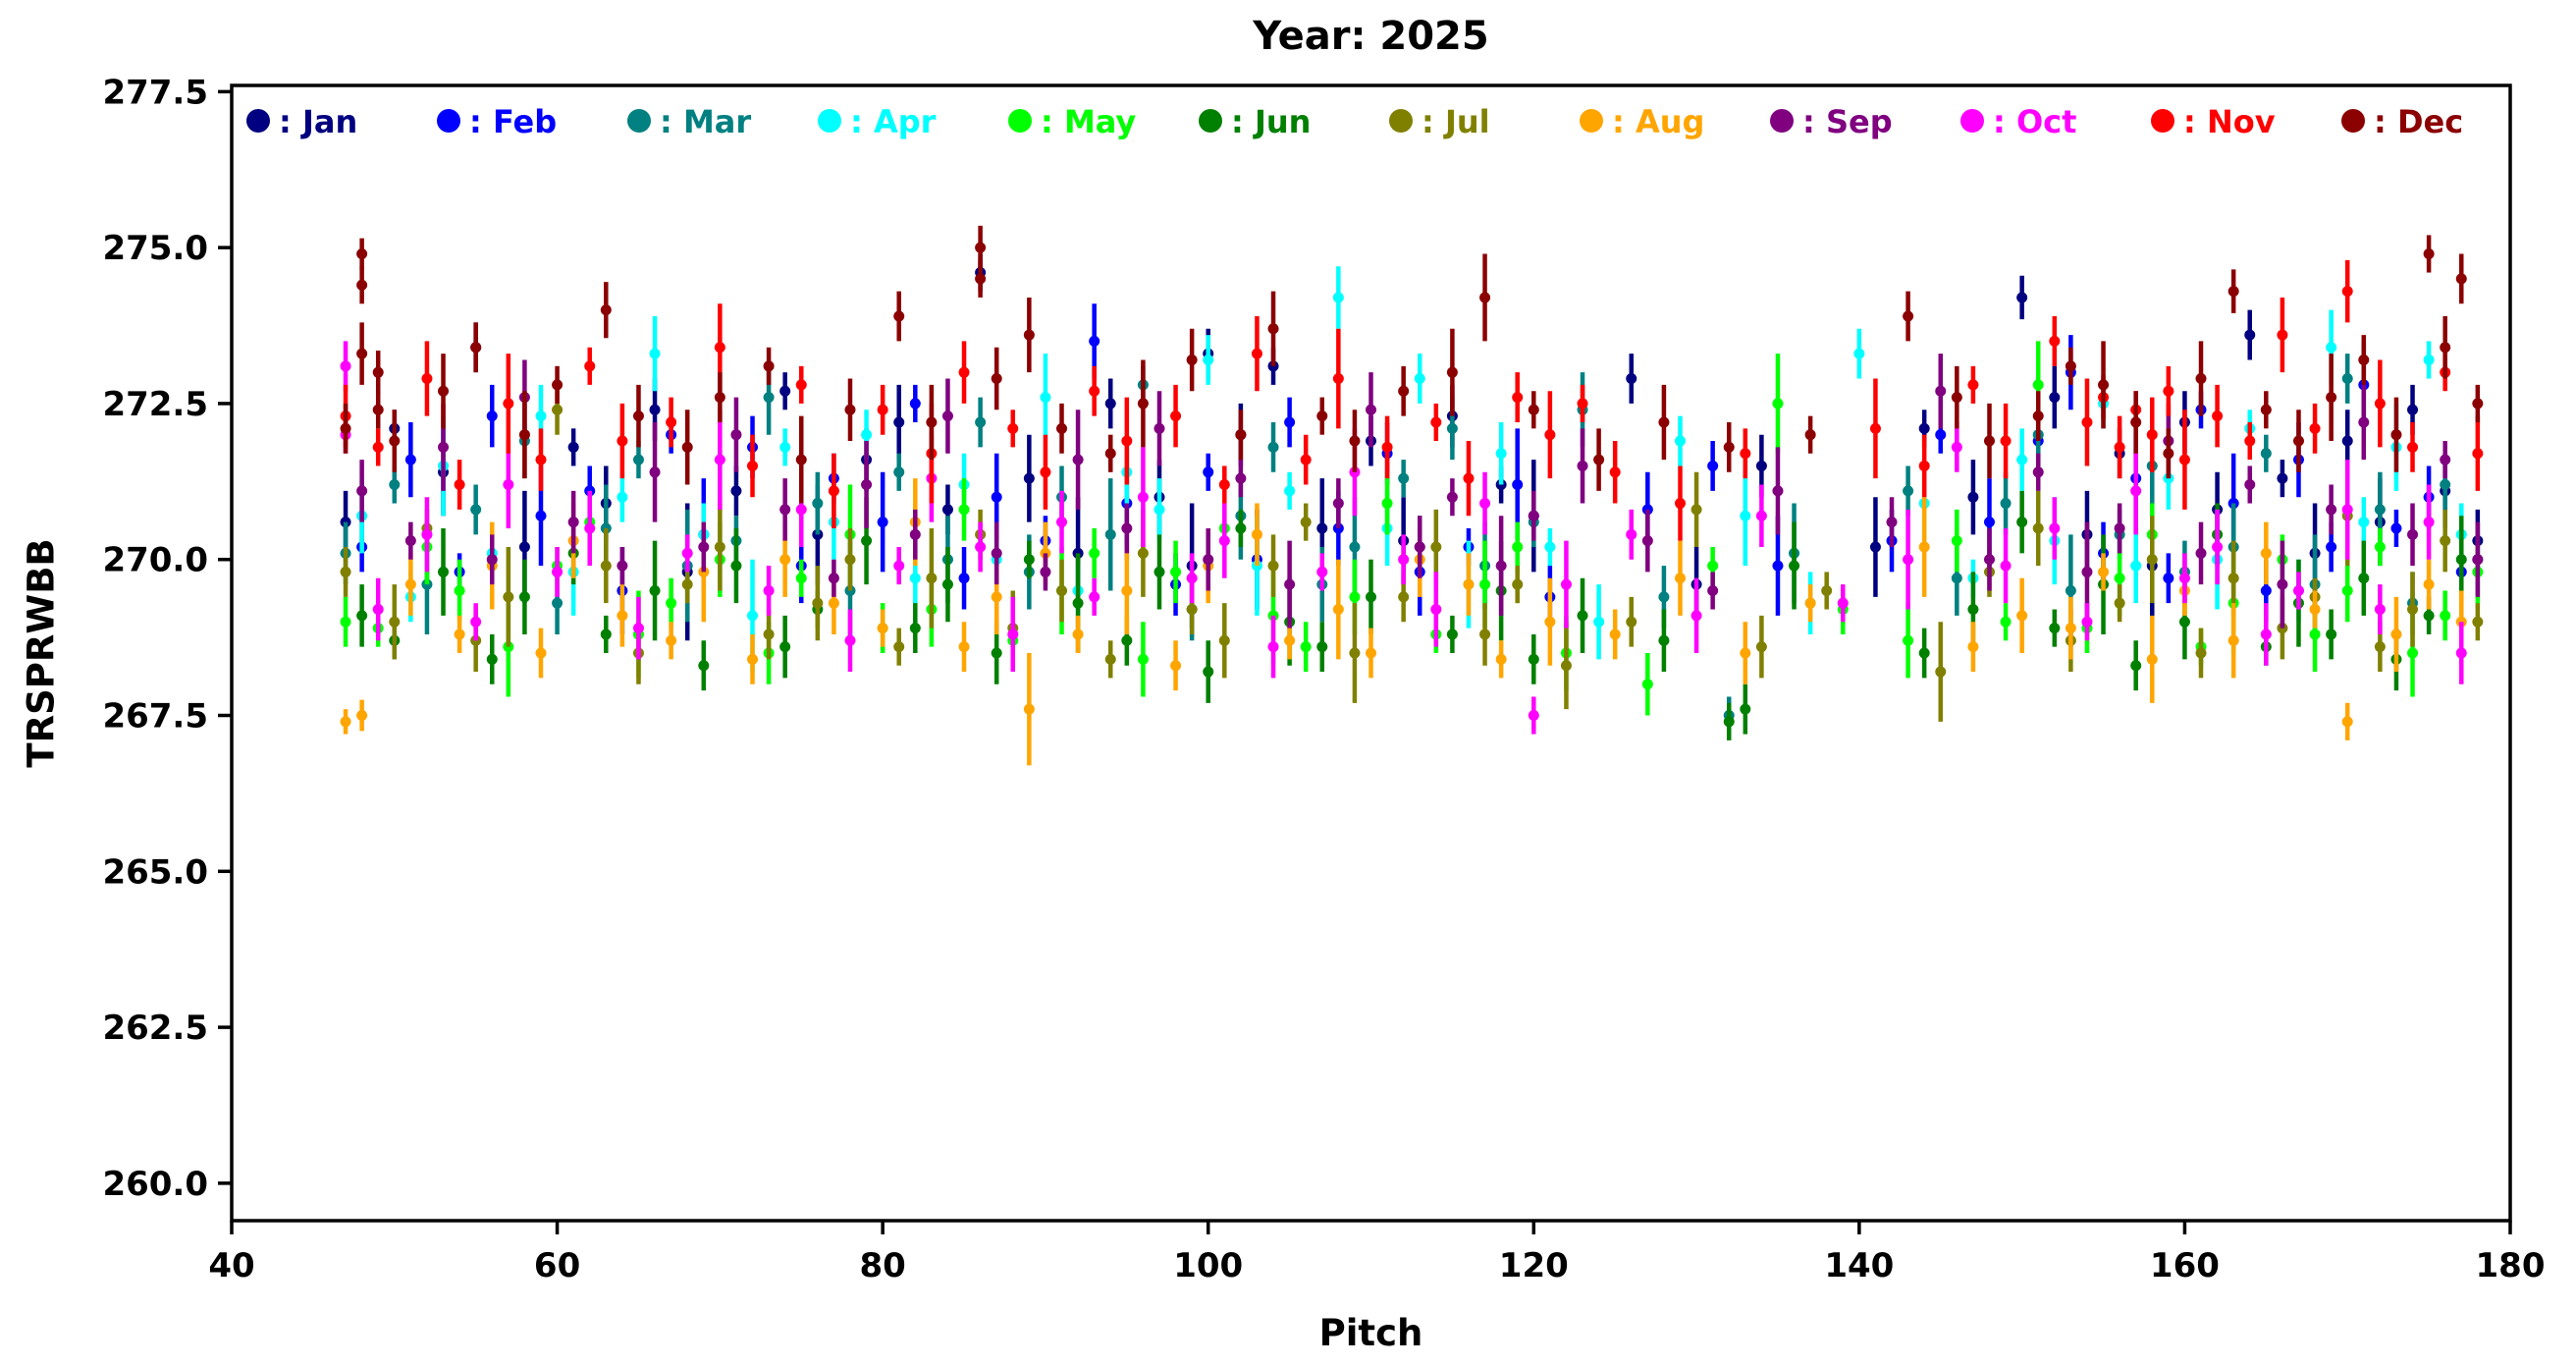  What do you see at coordinates (1072, 121) in the screenshot?
I see `legend-item-may: : May` at bounding box center [1072, 121].